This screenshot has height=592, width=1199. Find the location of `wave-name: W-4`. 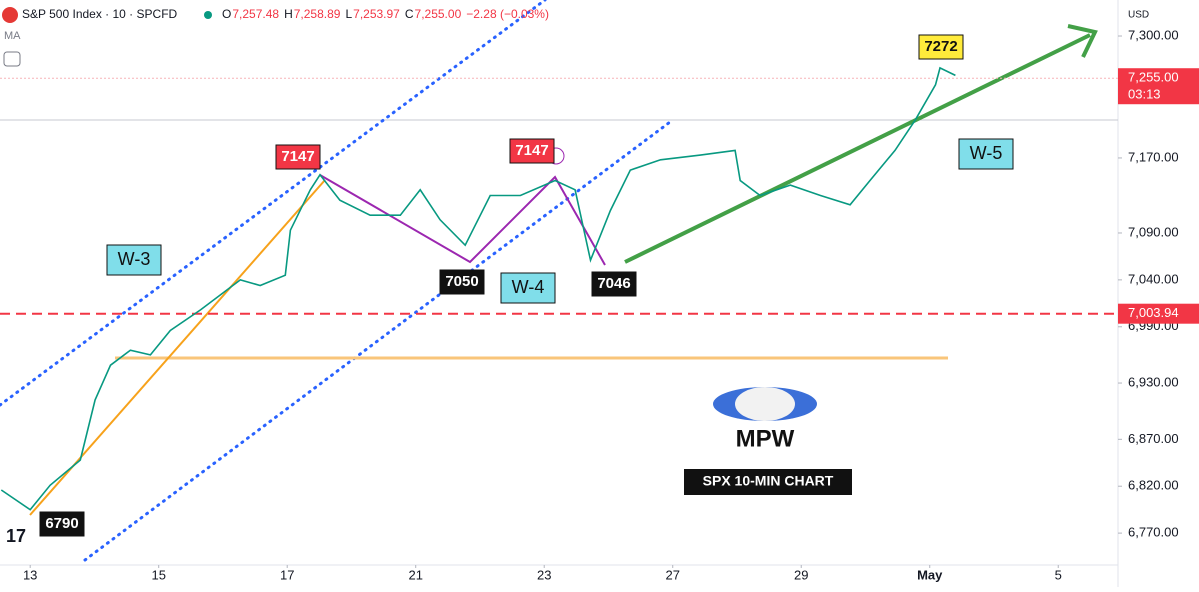

wave-name: W-4 is located at coordinates (528, 287).